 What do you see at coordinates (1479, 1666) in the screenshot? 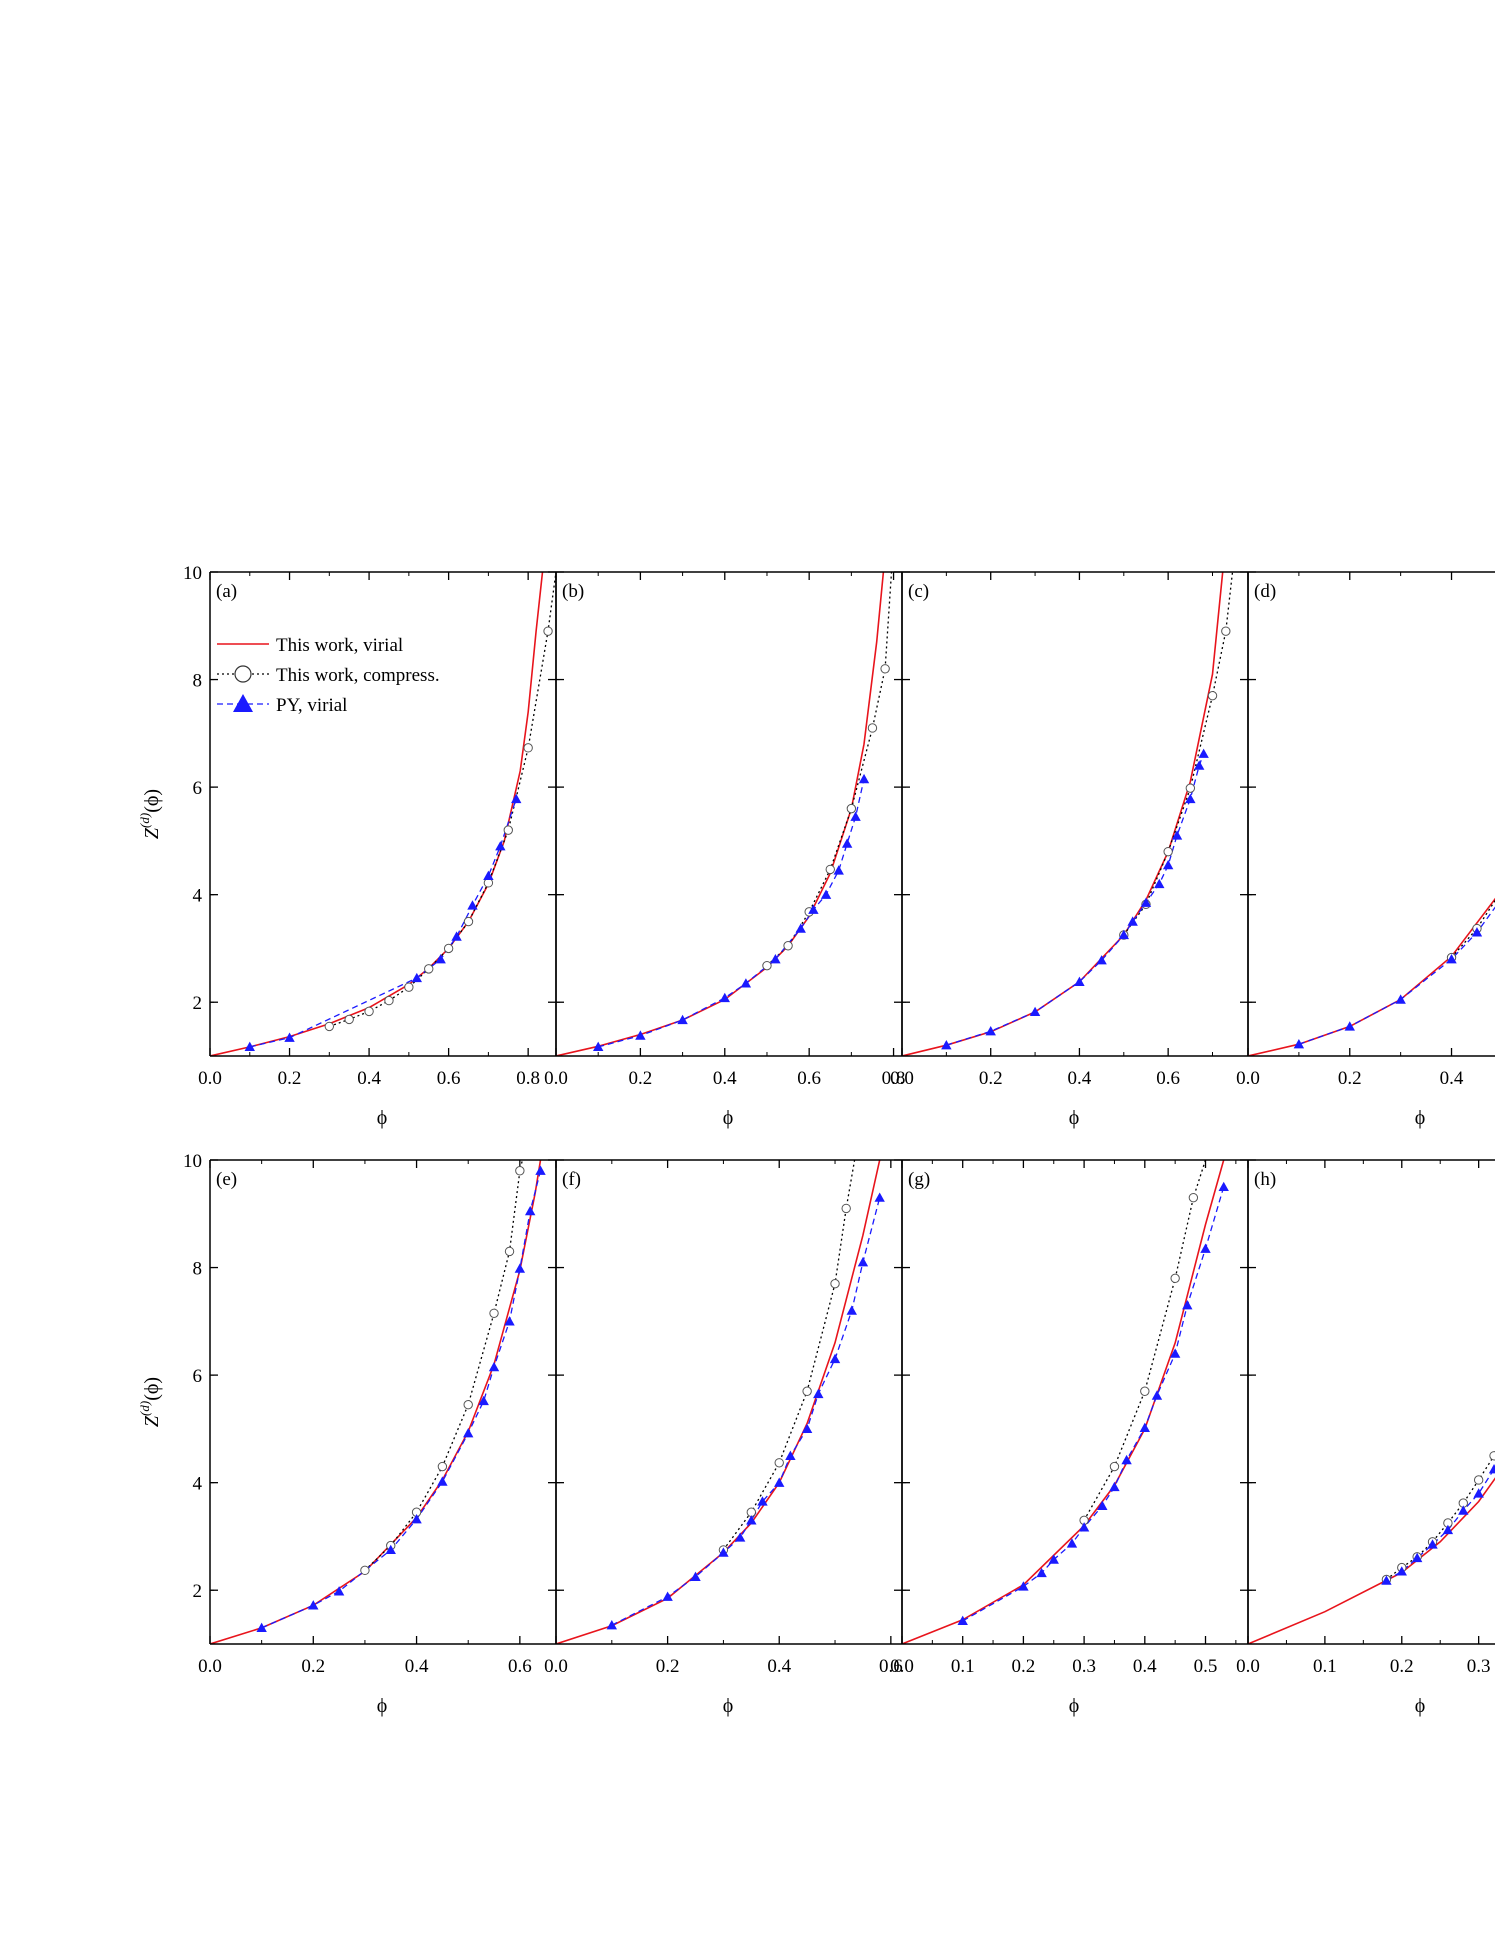
I see `x-tick-label: 0.3` at bounding box center [1479, 1666].